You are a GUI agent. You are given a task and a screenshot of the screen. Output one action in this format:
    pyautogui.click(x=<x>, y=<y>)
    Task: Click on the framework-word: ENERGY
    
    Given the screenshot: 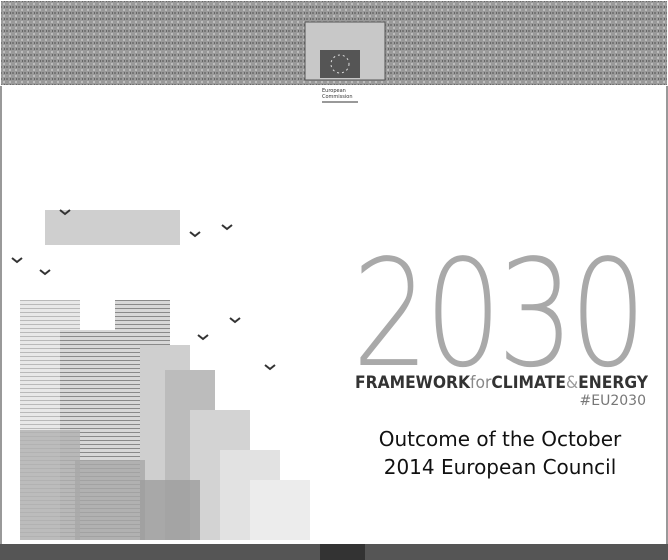 What is the action you would take?
    pyautogui.click(x=613, y=383)
    